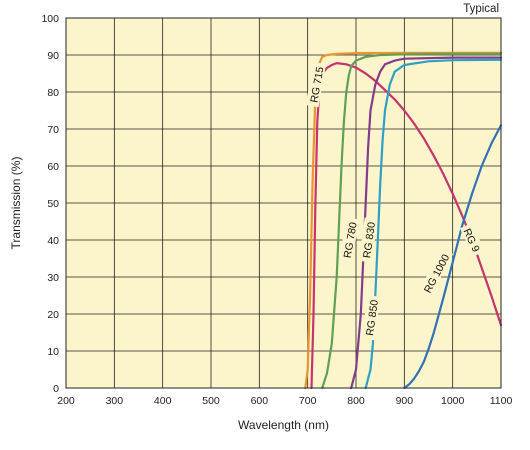 The width and height of the screenshot is (530, 450). What do you see at coordinates (405, 401) in the screenshot?
I see `x-tick-label: 900` at bounding box center [405, 401].